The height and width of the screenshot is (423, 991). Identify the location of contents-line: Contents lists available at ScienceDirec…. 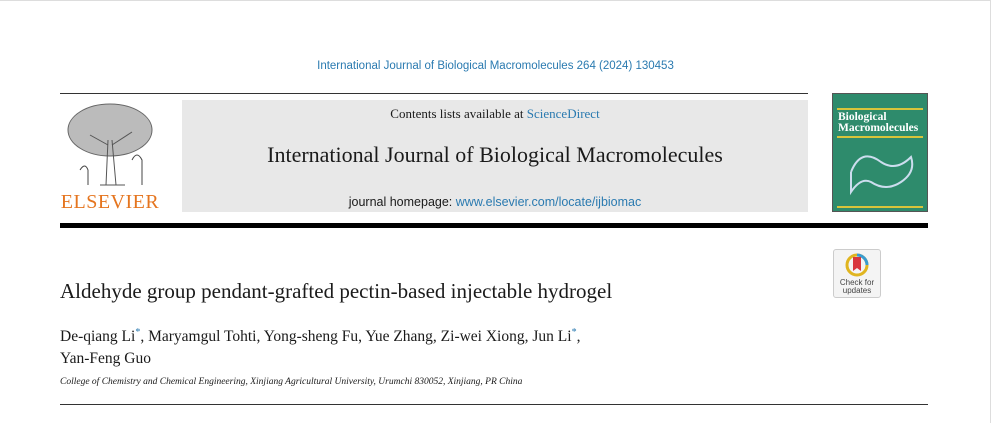
(495, 114).